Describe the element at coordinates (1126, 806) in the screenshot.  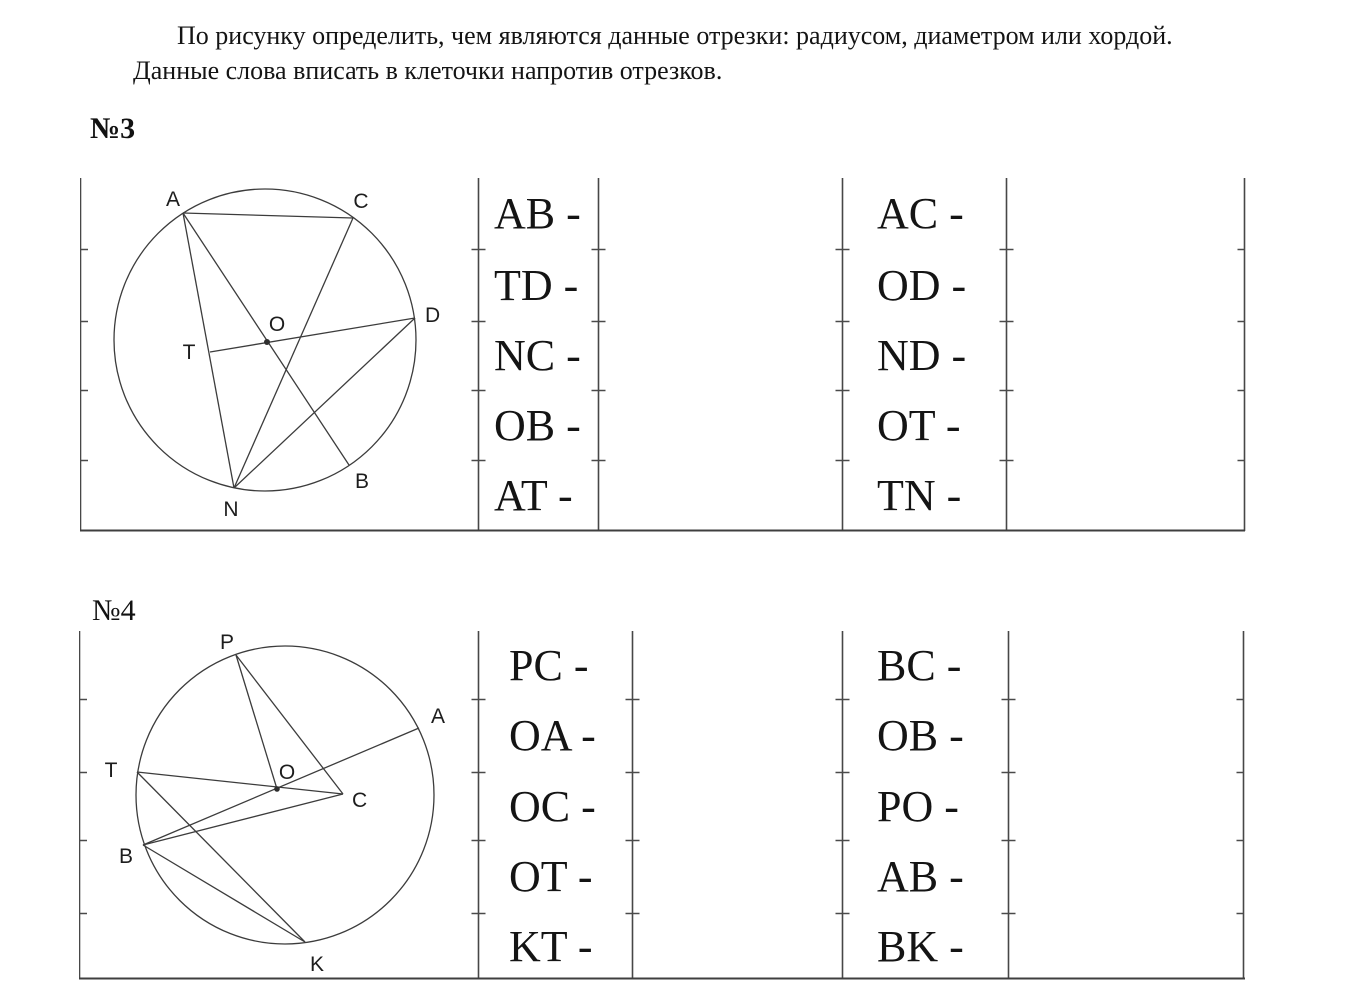
I see `ex4-answer-cell-po` at that location.